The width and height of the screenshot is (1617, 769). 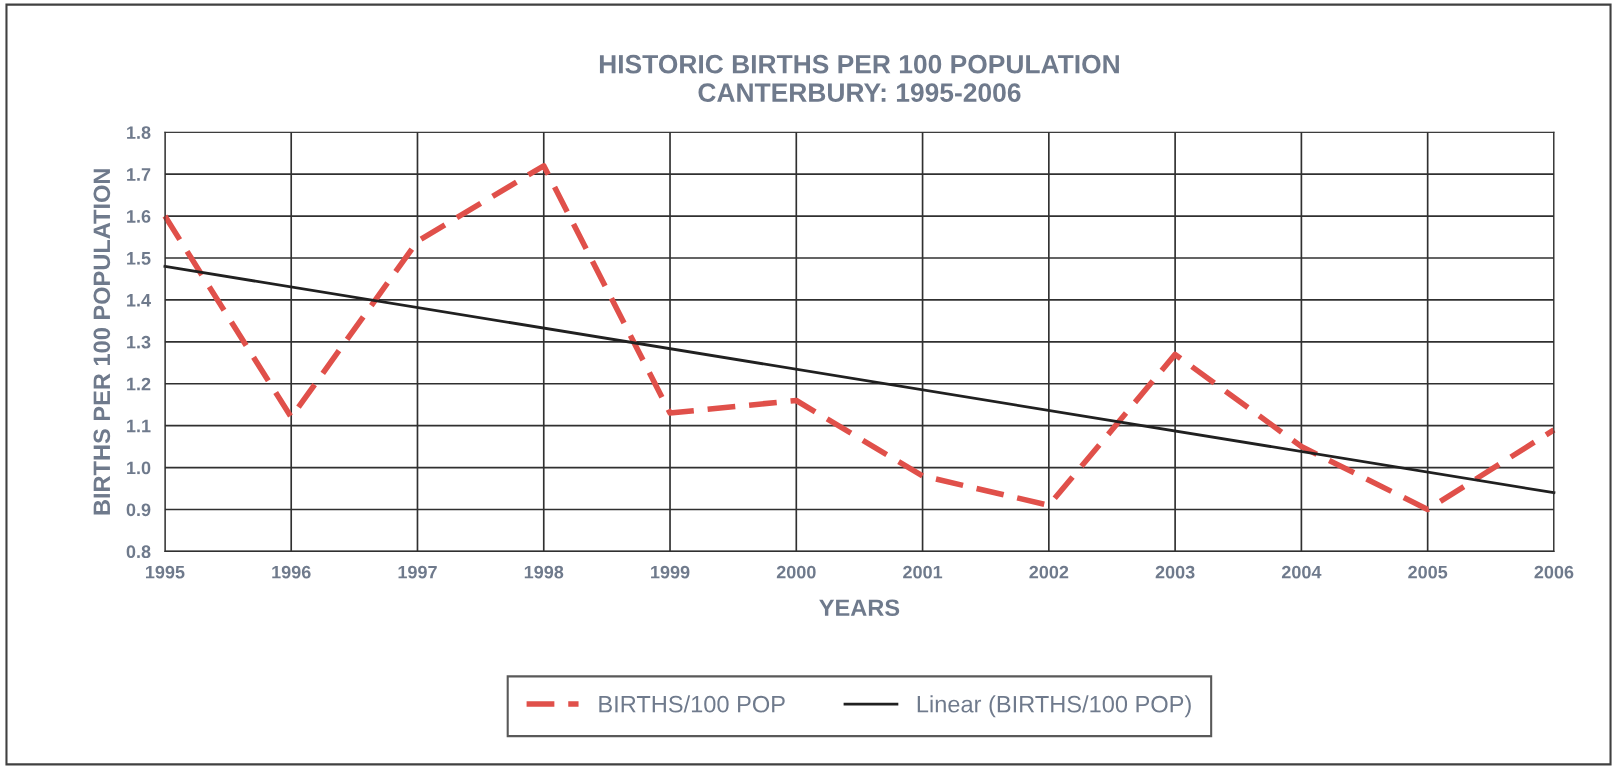 I want to click on x-tick-label: 2001, so click(x=923, y=572).